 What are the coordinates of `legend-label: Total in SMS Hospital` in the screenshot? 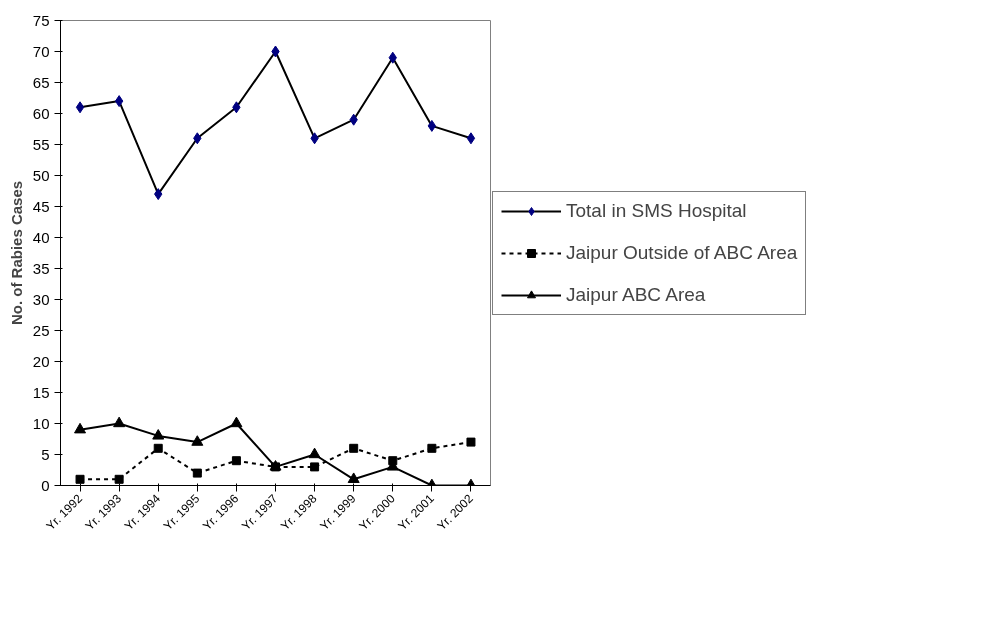 It's located at (656, 210).